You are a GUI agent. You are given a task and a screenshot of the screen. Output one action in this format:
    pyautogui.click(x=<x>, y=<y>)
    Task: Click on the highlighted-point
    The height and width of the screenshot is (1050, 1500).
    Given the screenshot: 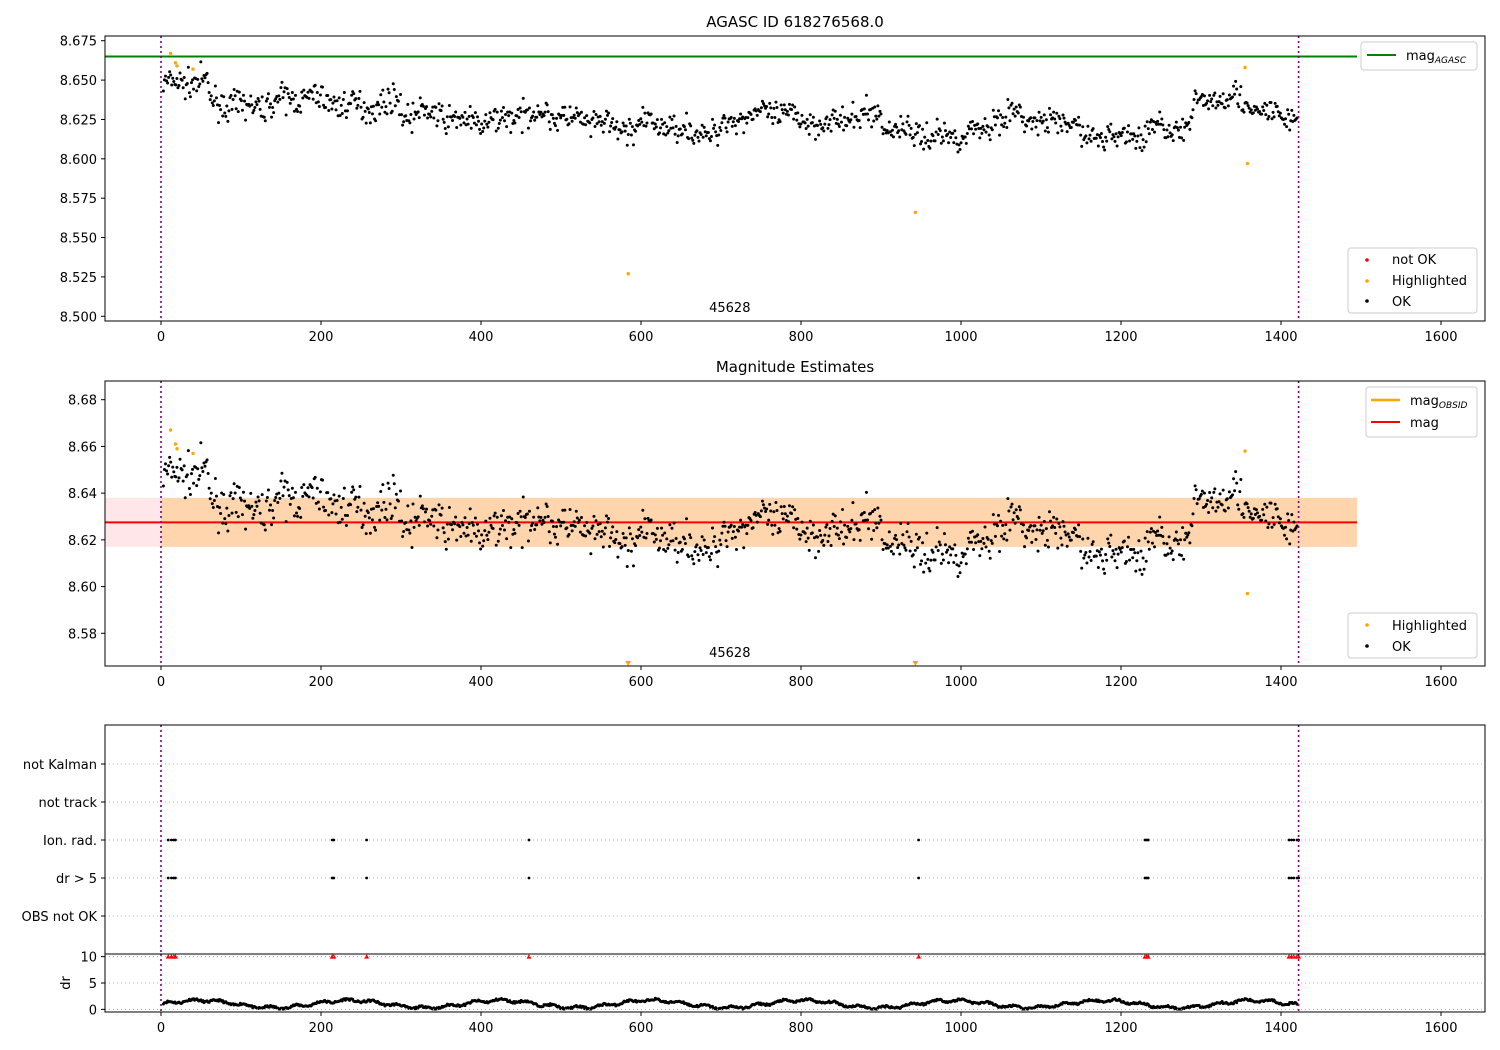 What is the action you would take?
    pyautogui.click(x=915, y=212)
    